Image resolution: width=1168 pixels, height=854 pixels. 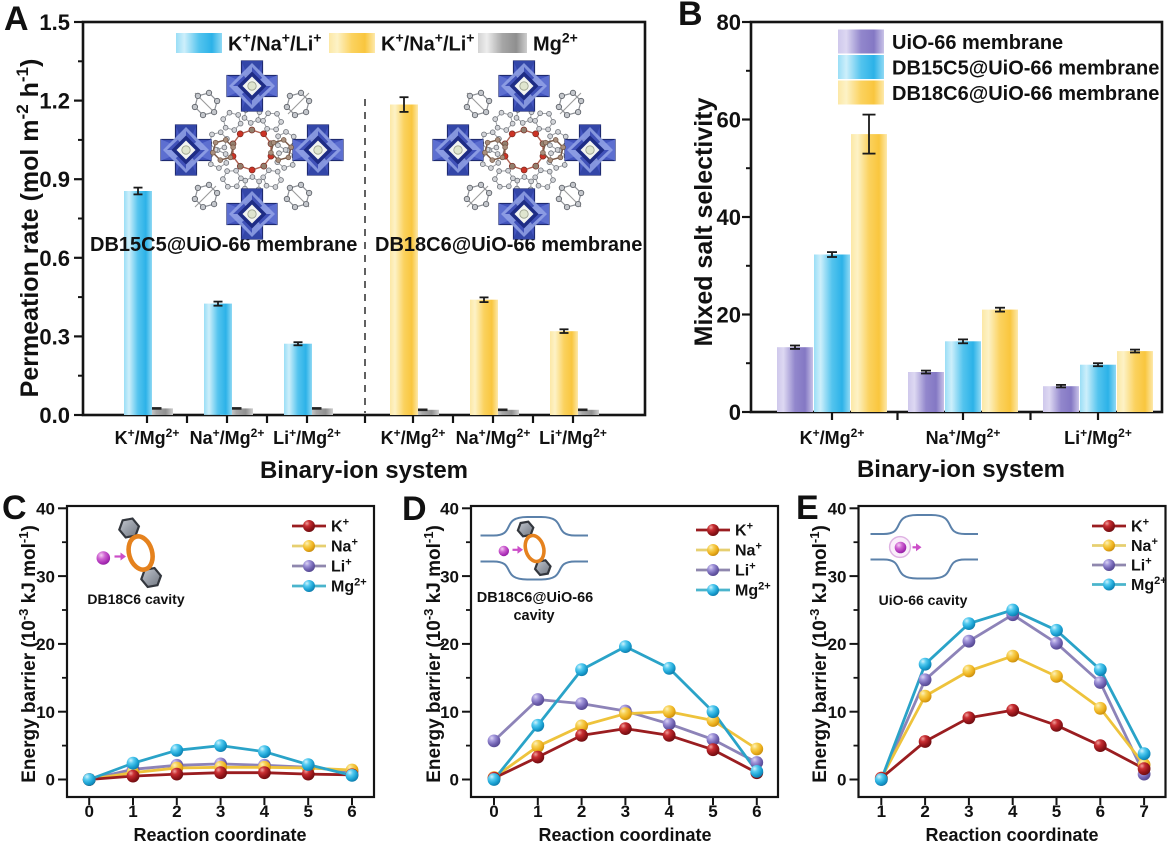 I want to click on svg-text: UiO-66 membrane, so click(x=977, y=43).